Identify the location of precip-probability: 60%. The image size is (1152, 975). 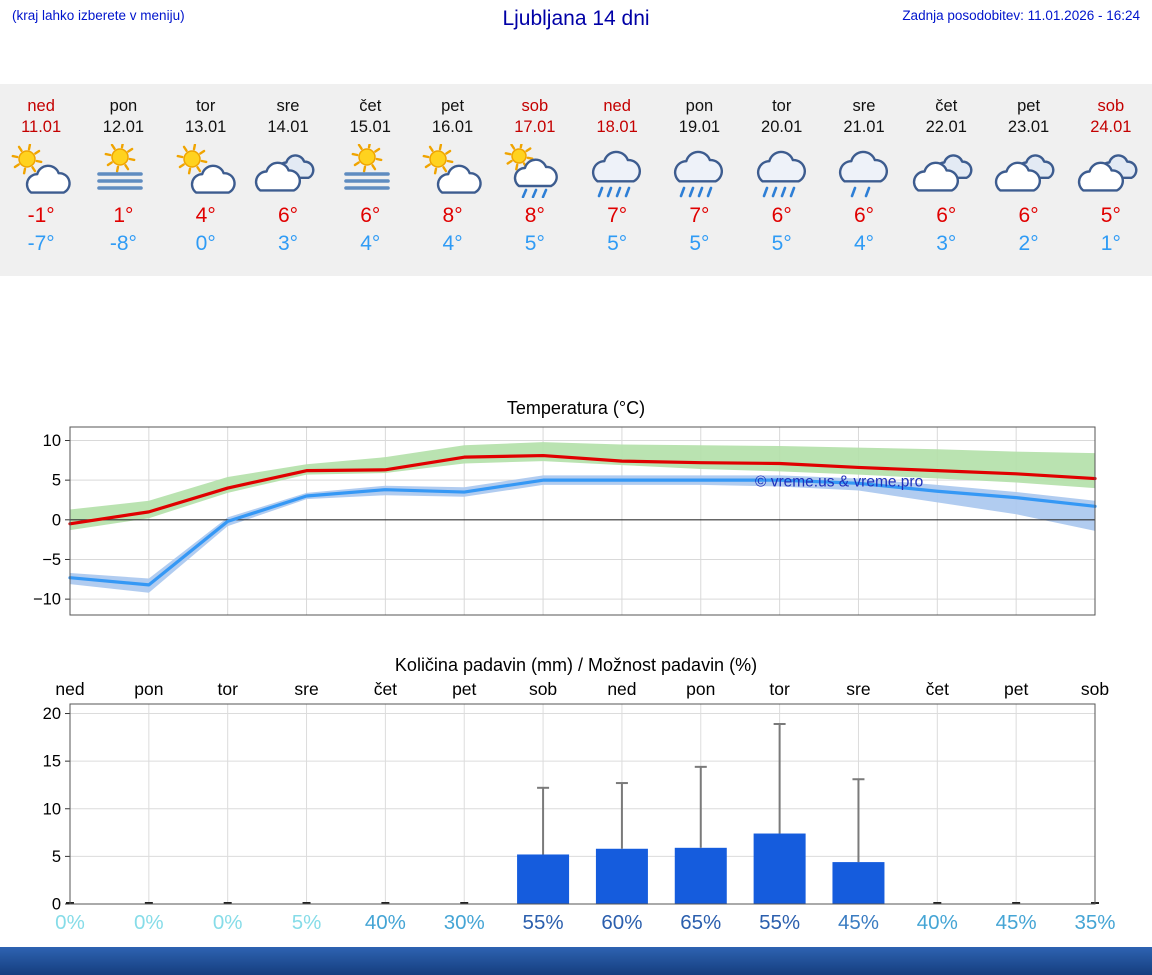
(621, 922).